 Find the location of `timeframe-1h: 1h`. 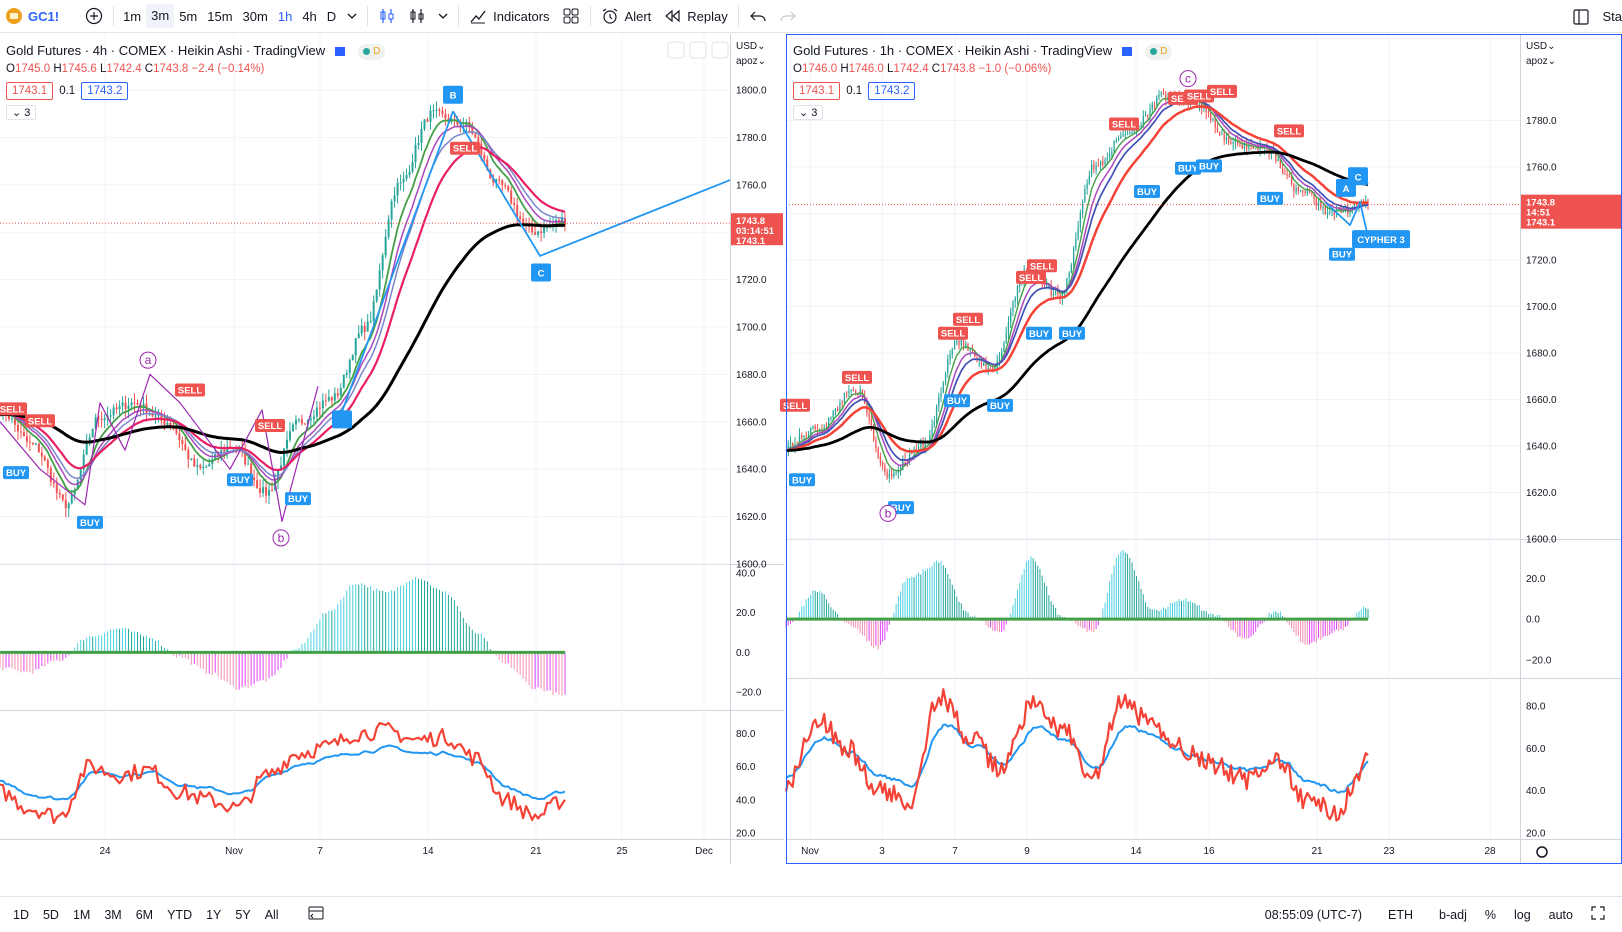

timeframe-1h: 1h is located at coordinates (285, 16).